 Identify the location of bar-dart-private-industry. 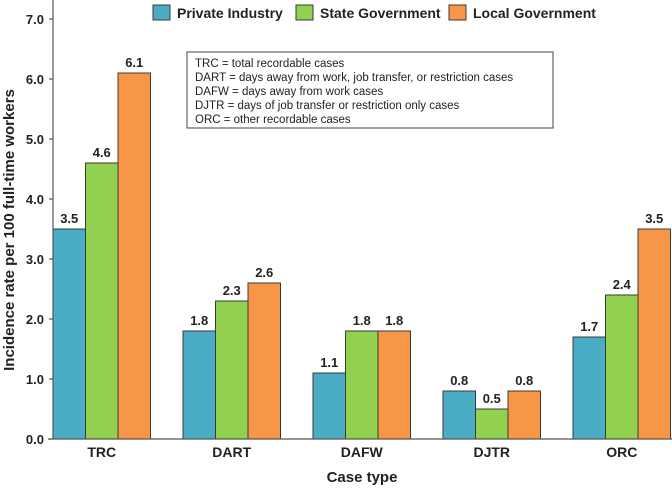
(199, 385).